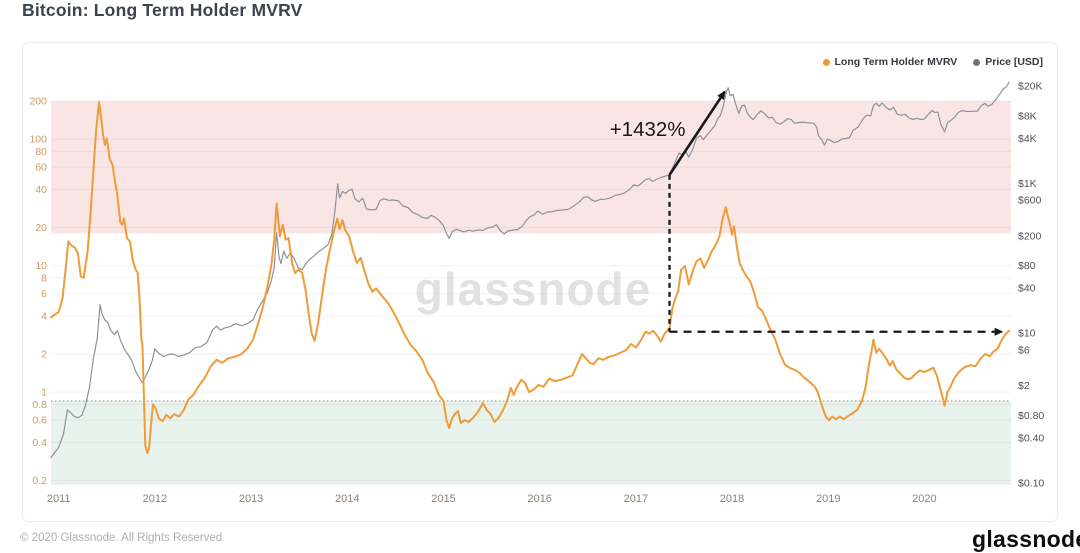 This screenshot has width=1080, height=553. I want to click on chart-legend: Long Term Holder MVRV Price [USD], so click(932, 62).